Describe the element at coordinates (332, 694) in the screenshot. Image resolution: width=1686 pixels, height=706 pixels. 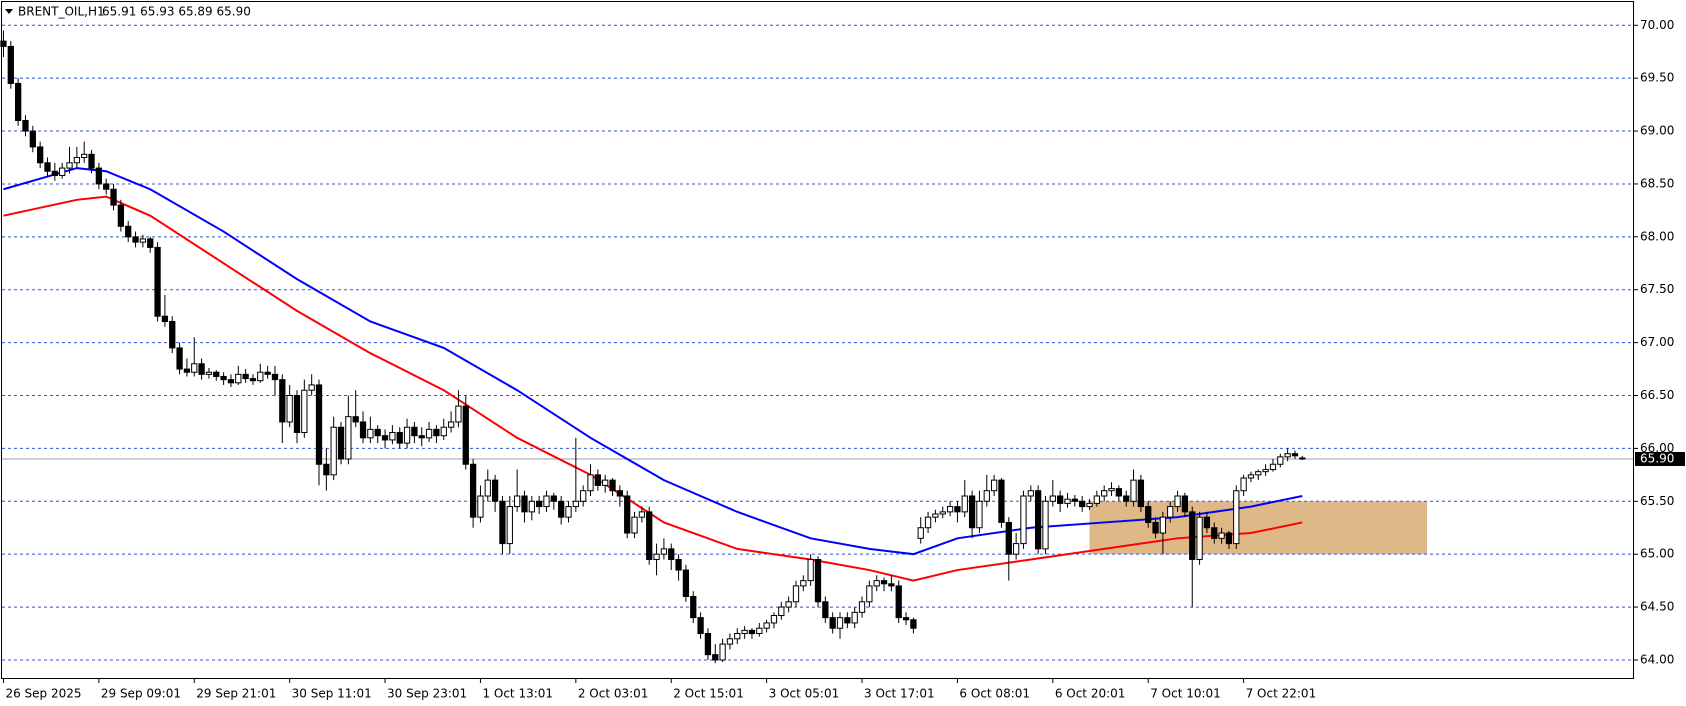
I see `x-tick-label: 30 Sep 11:01` at that location.